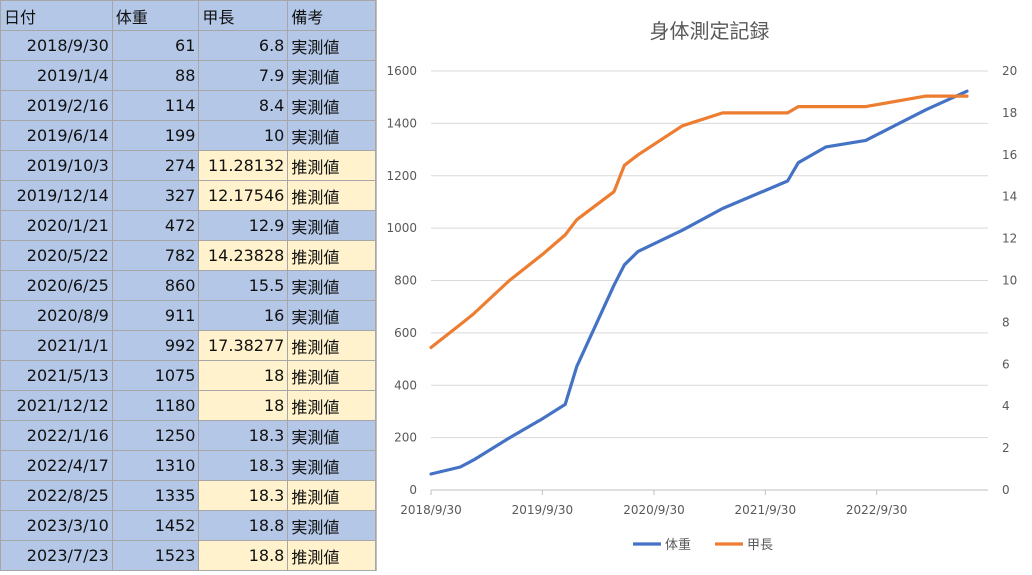 This screenshot has height=575, width=1032. What do you see at coordinates (56, 165) in the screenshot?
I see `cell-date: 2019/10/3` at bounding box center [56, 165].